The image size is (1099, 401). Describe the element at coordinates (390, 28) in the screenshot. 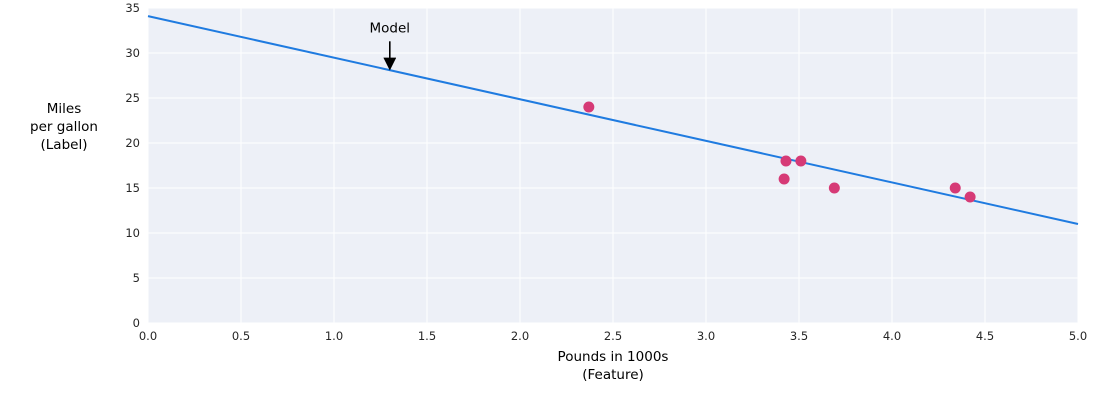

I see `model-annotation-text: Model` at that location.